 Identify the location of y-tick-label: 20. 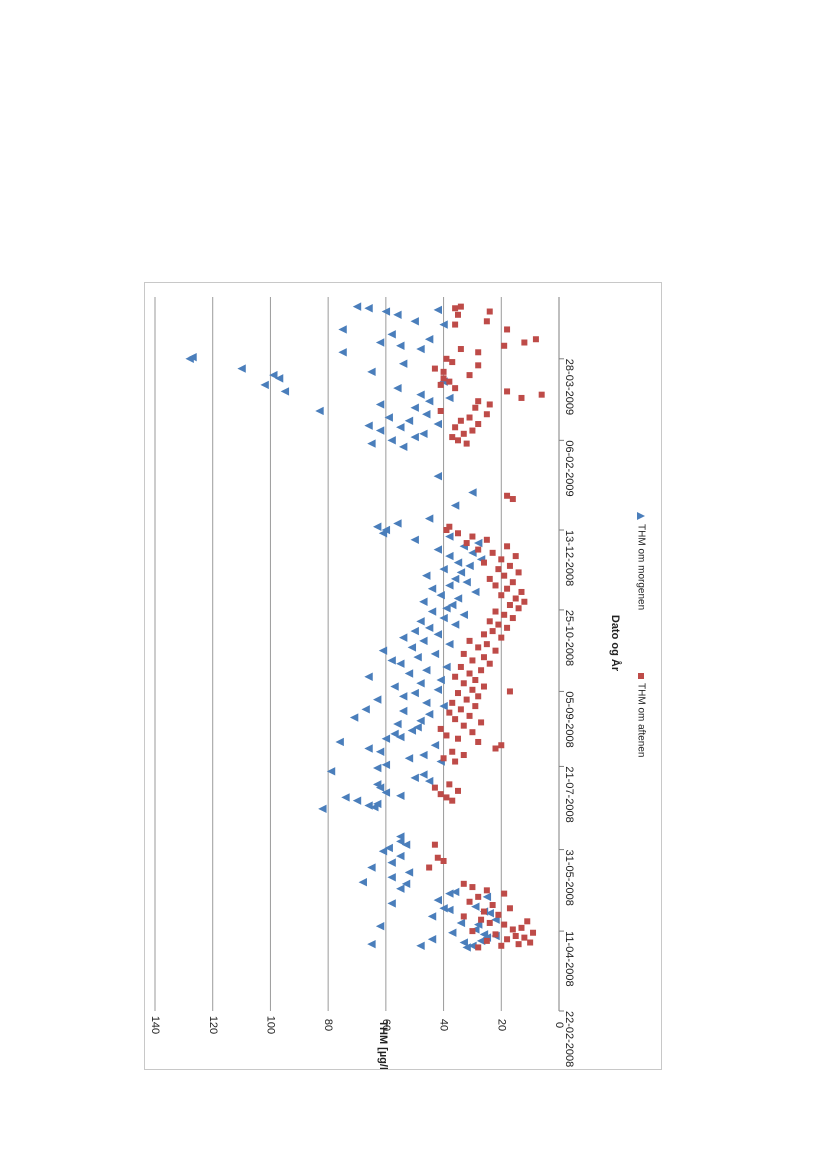
(501, 1025).